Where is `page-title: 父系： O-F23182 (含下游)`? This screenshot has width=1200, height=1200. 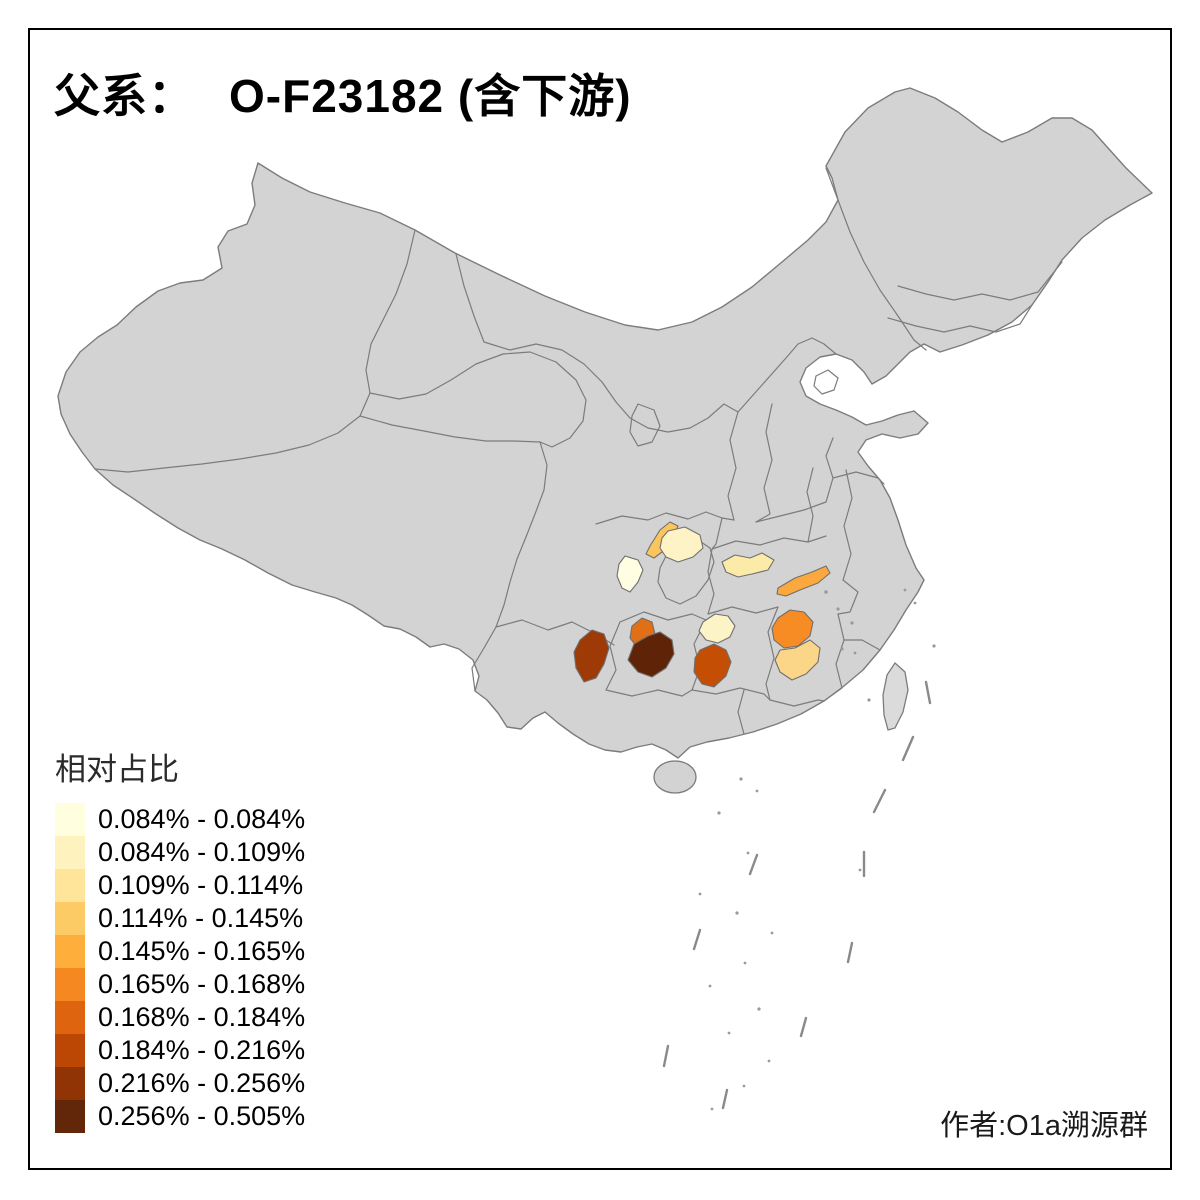
page-title: 父系： O-F23182 (含下游) is located at coordinates (343, 93).